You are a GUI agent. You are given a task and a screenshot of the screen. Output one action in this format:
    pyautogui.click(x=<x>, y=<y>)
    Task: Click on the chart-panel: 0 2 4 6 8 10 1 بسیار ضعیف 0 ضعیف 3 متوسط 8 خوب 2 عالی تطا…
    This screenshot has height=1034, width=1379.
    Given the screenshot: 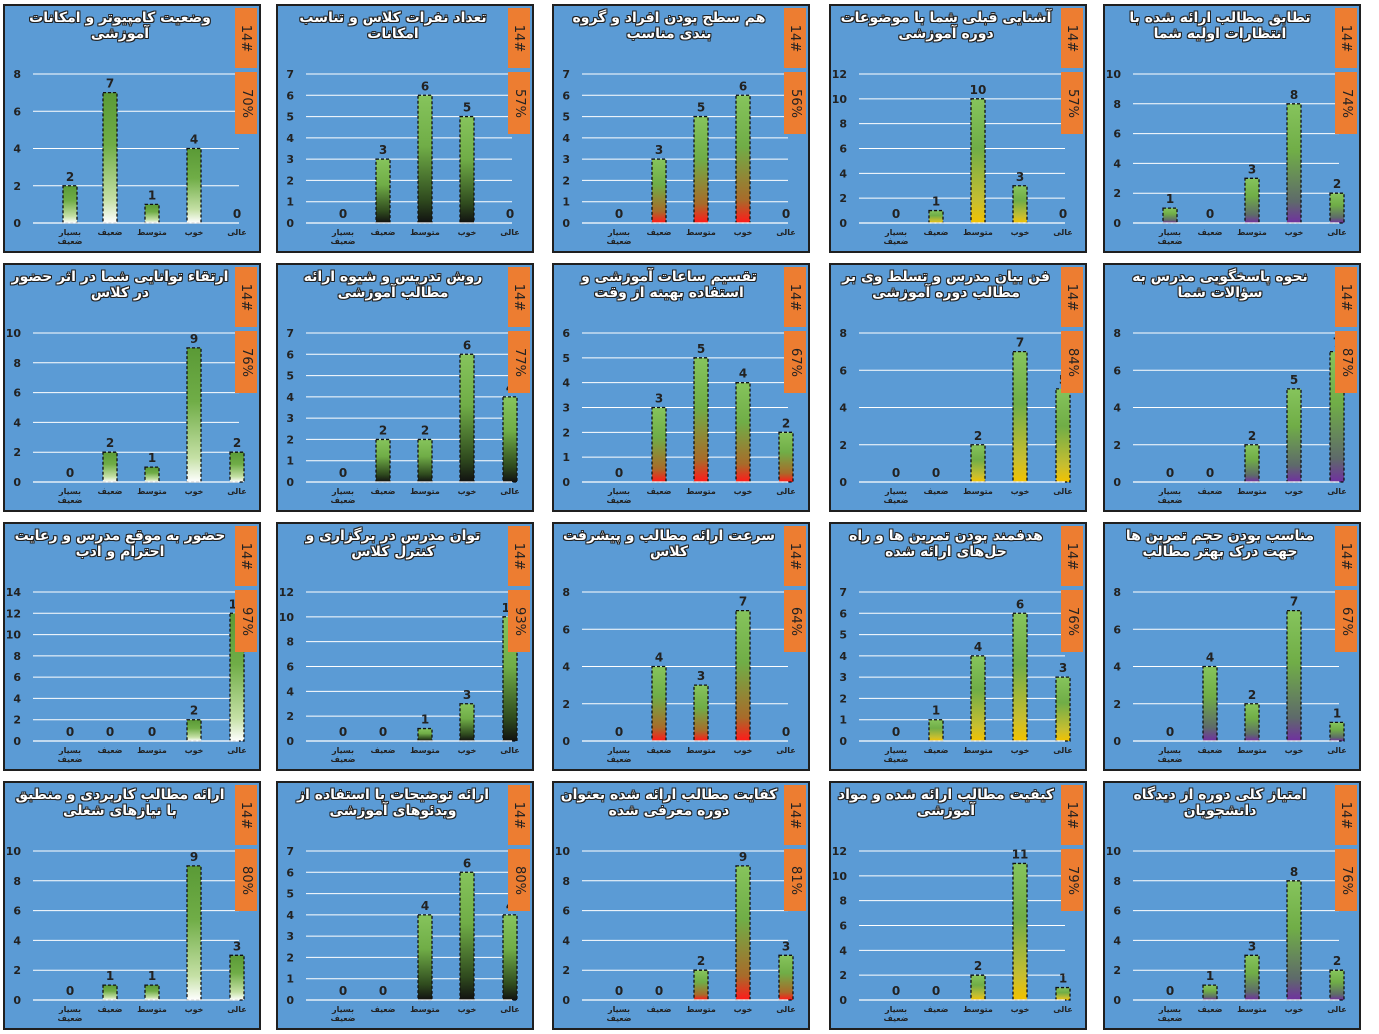 What is the action you would take?
    pyautogui.click(x=1232, y=128)
    